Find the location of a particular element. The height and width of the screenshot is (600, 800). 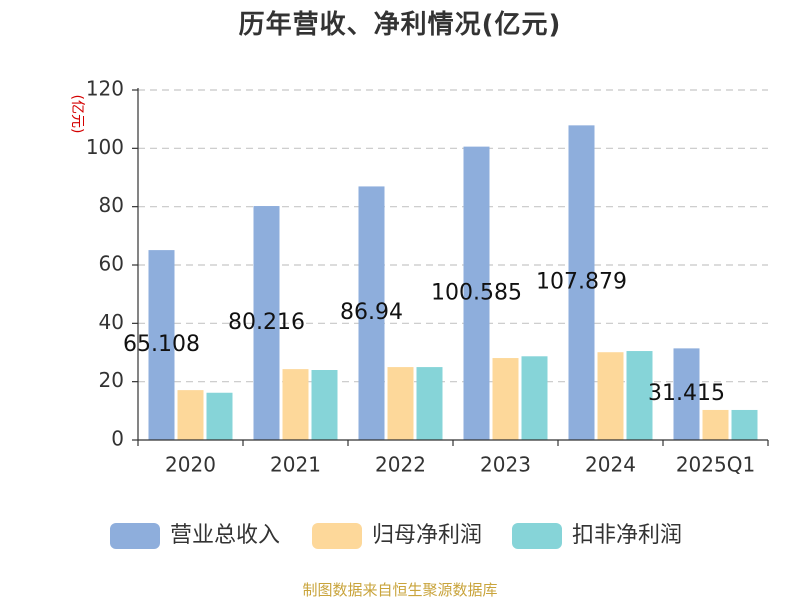

bar-2-2021 is located at coordinates (295, 404).